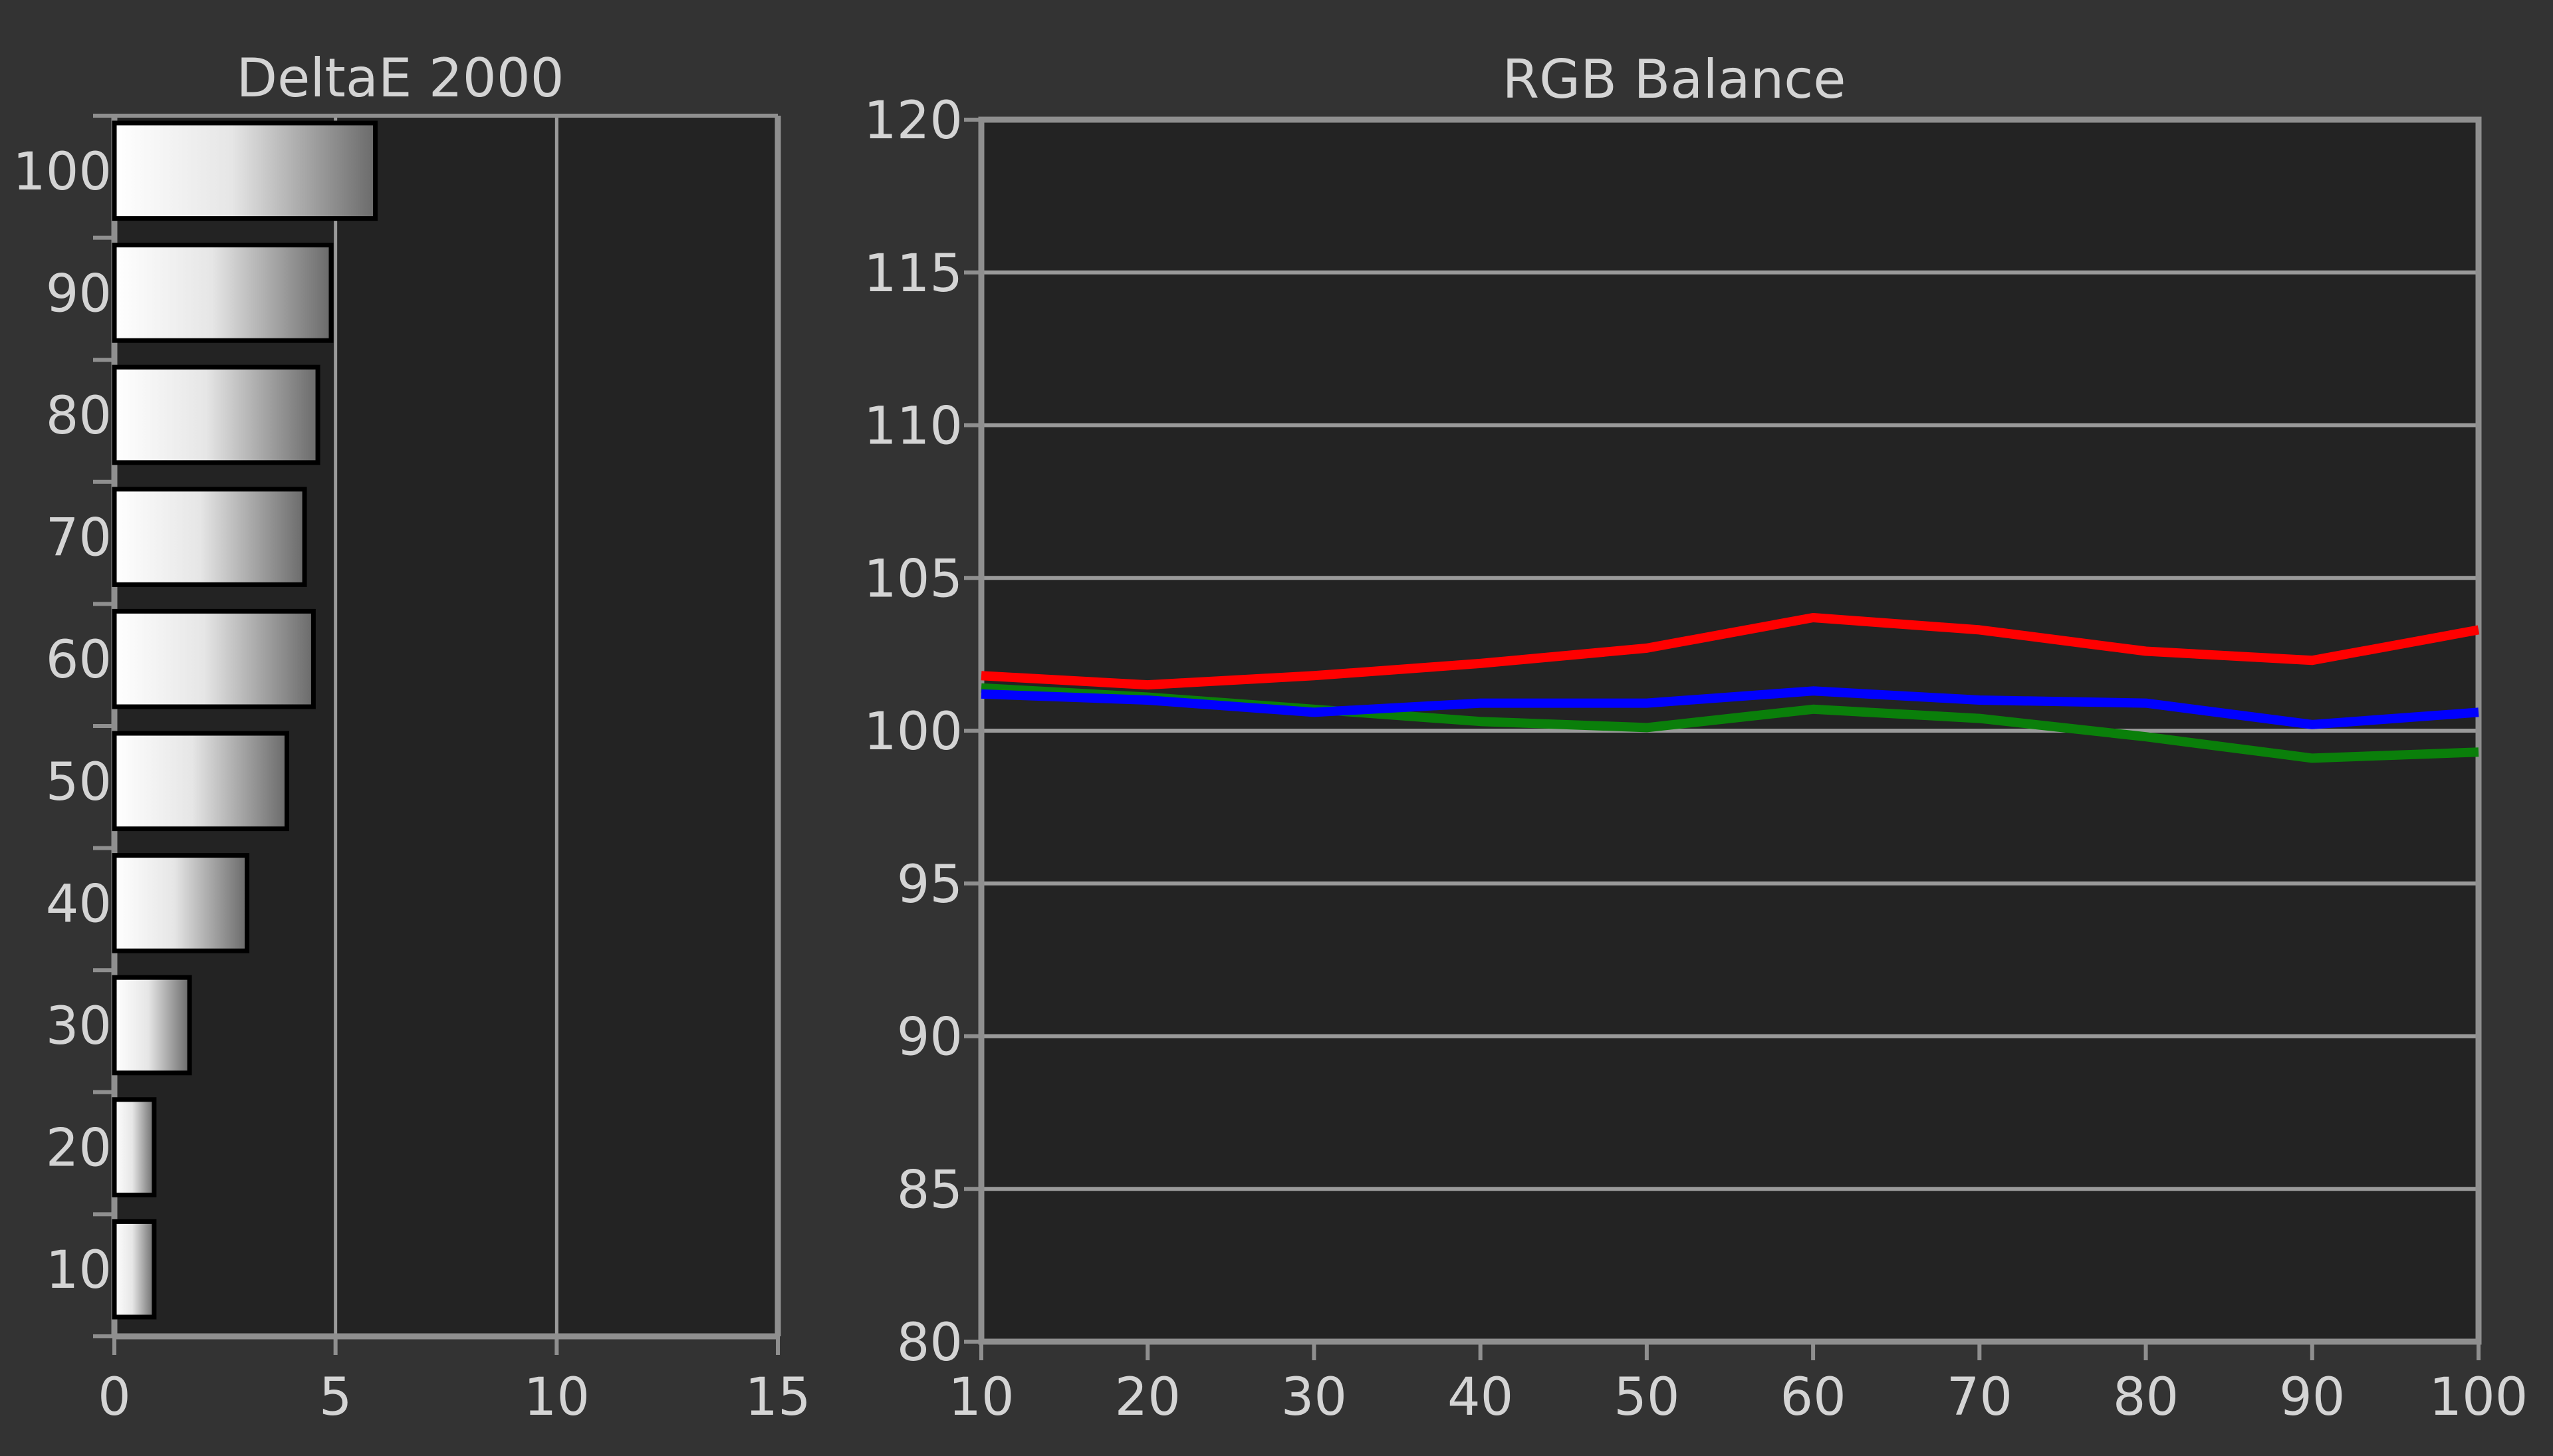  What do you see at coordinates (1979, 1397) in the screenshot?
I see `rgb-x-tick-label: 70` at bounding box center [1979, 1397].